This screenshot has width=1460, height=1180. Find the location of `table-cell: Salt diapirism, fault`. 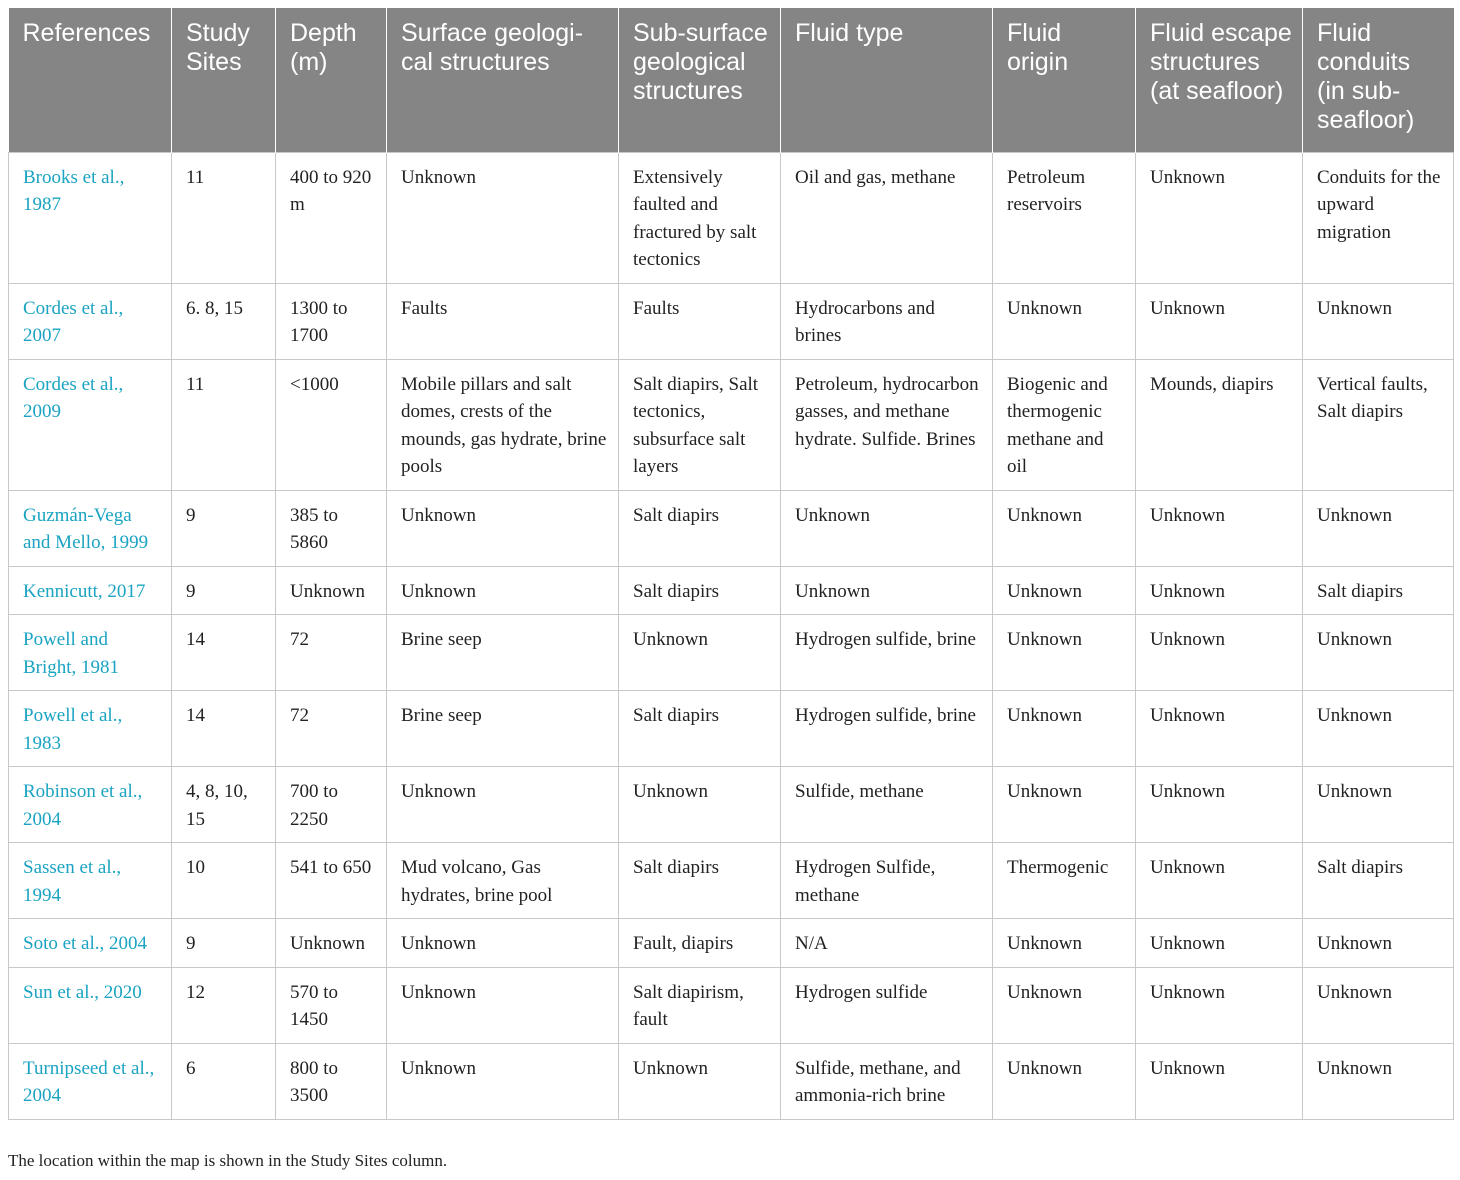

table-cell: Salt diapirism, fault is located at coordinates (699, 1005).